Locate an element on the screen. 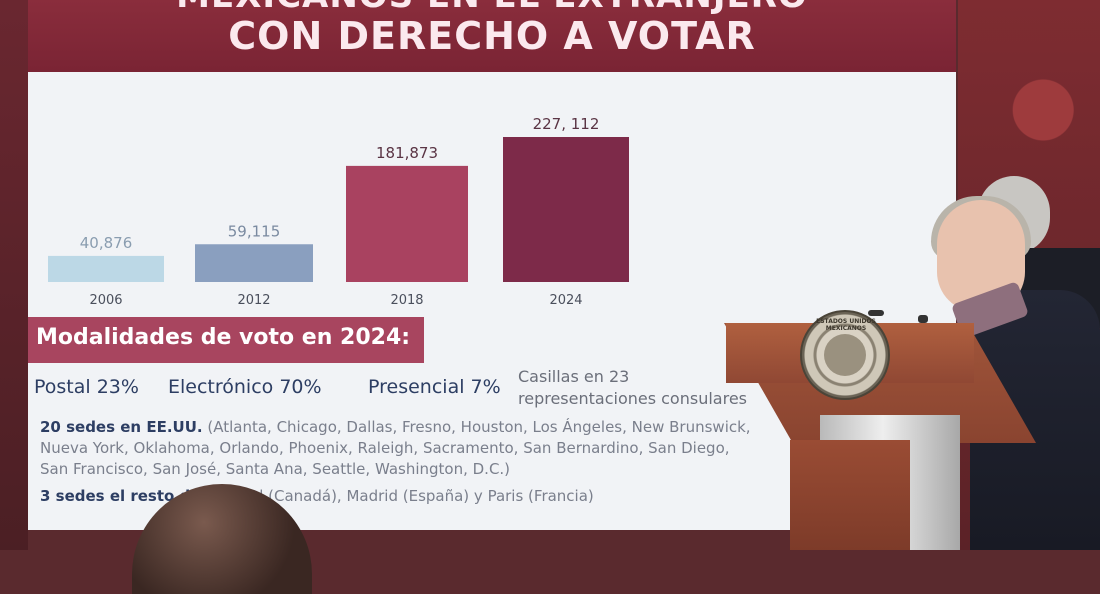 This screenshot has height=594, width=1100. national-seal-icon: ESTADOS UNIDOS MEXICANOS is located at coordinates (845, 355).